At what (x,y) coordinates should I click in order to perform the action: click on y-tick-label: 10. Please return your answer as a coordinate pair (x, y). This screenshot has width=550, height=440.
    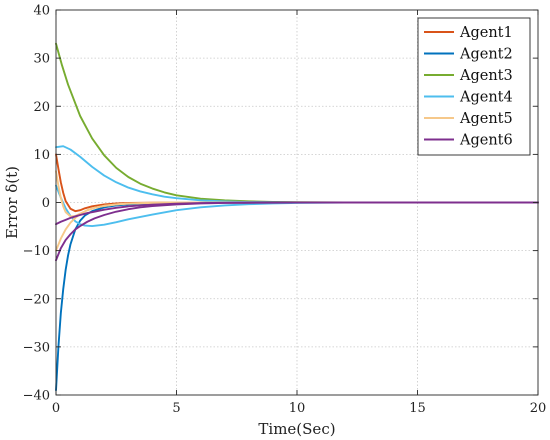
    Looking at the image, I should click on (41, 155).